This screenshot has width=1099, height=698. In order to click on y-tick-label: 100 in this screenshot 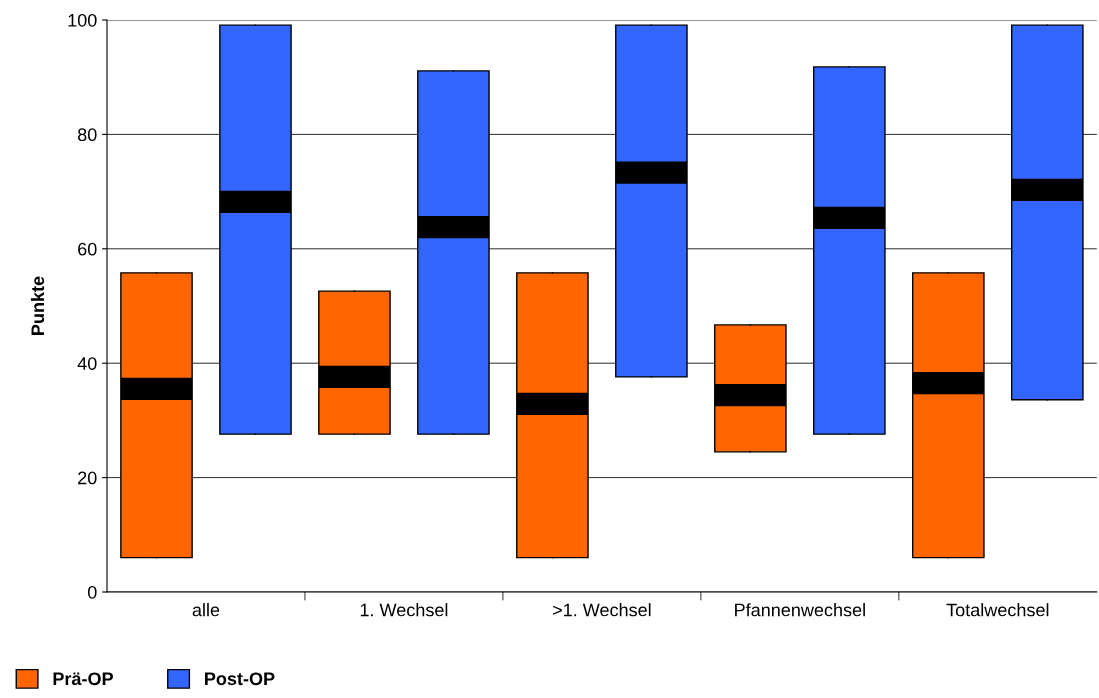, I will do `click(82, 20)`.